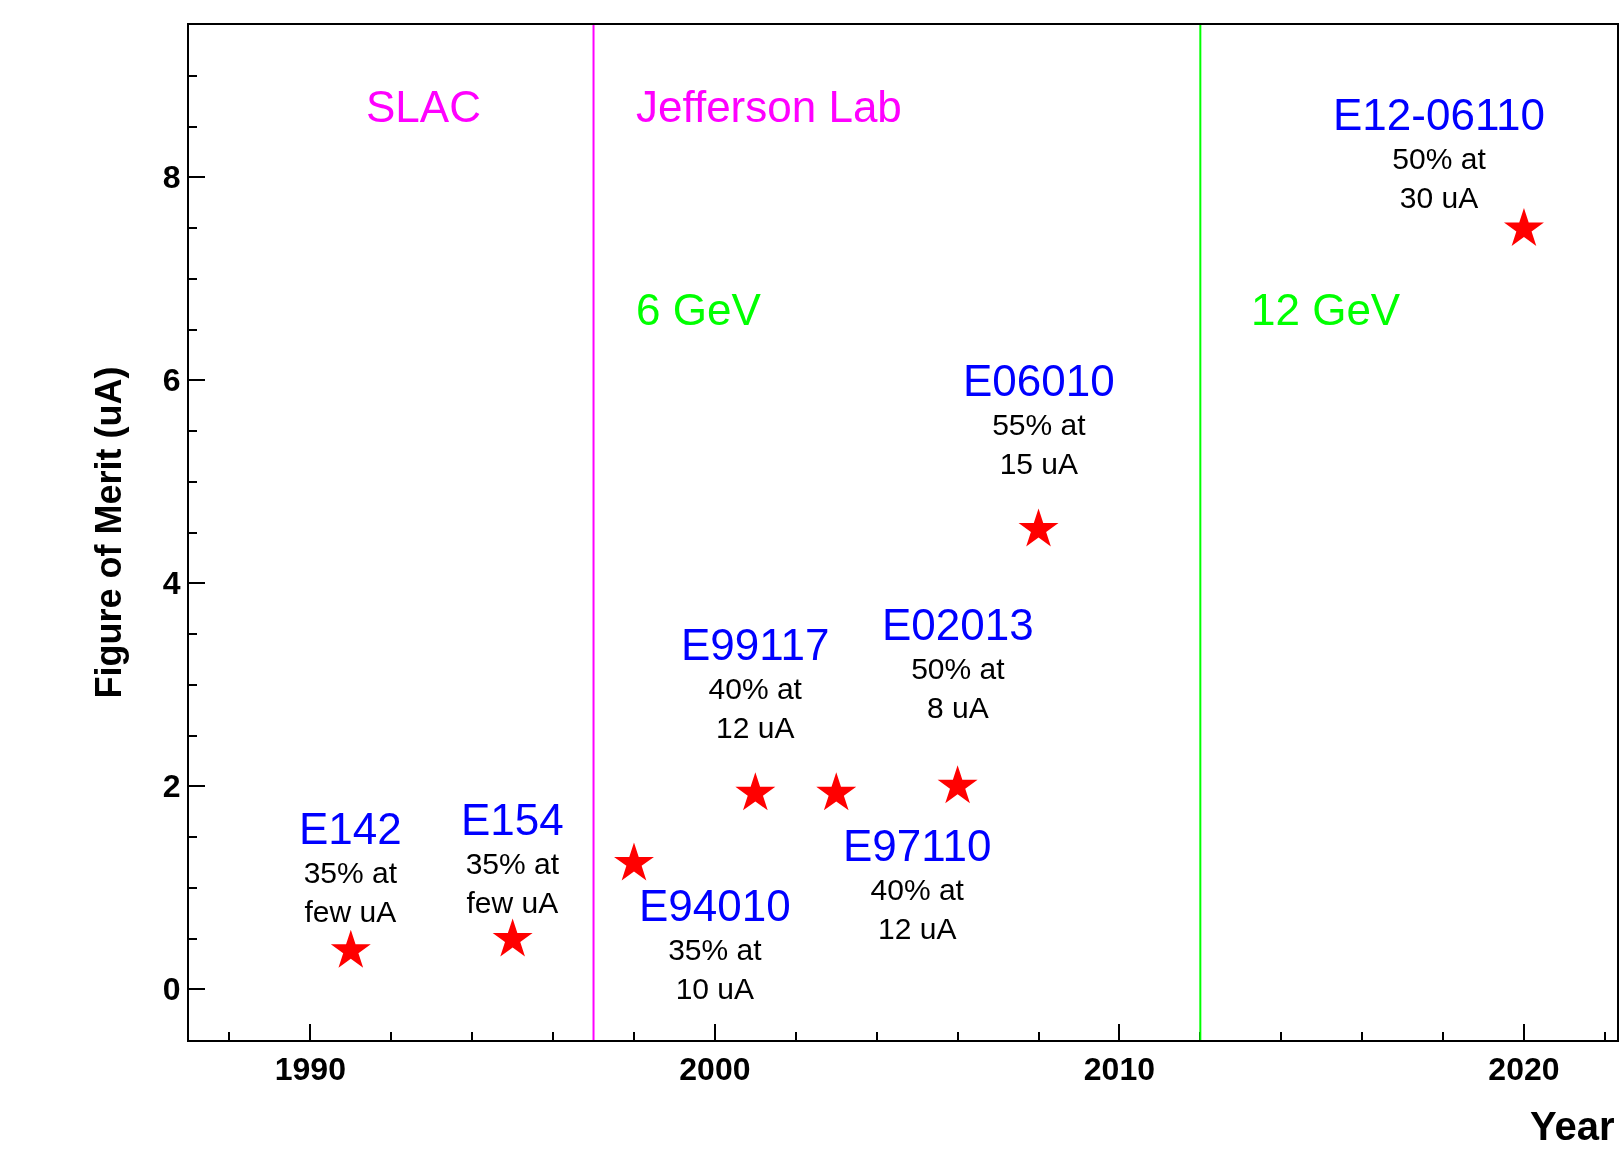 This screenshot has width=1619, height=1156. Describe the element at coordinates (699, 309) in the screenshot. I see `annotation: 6 GeV` at that location.